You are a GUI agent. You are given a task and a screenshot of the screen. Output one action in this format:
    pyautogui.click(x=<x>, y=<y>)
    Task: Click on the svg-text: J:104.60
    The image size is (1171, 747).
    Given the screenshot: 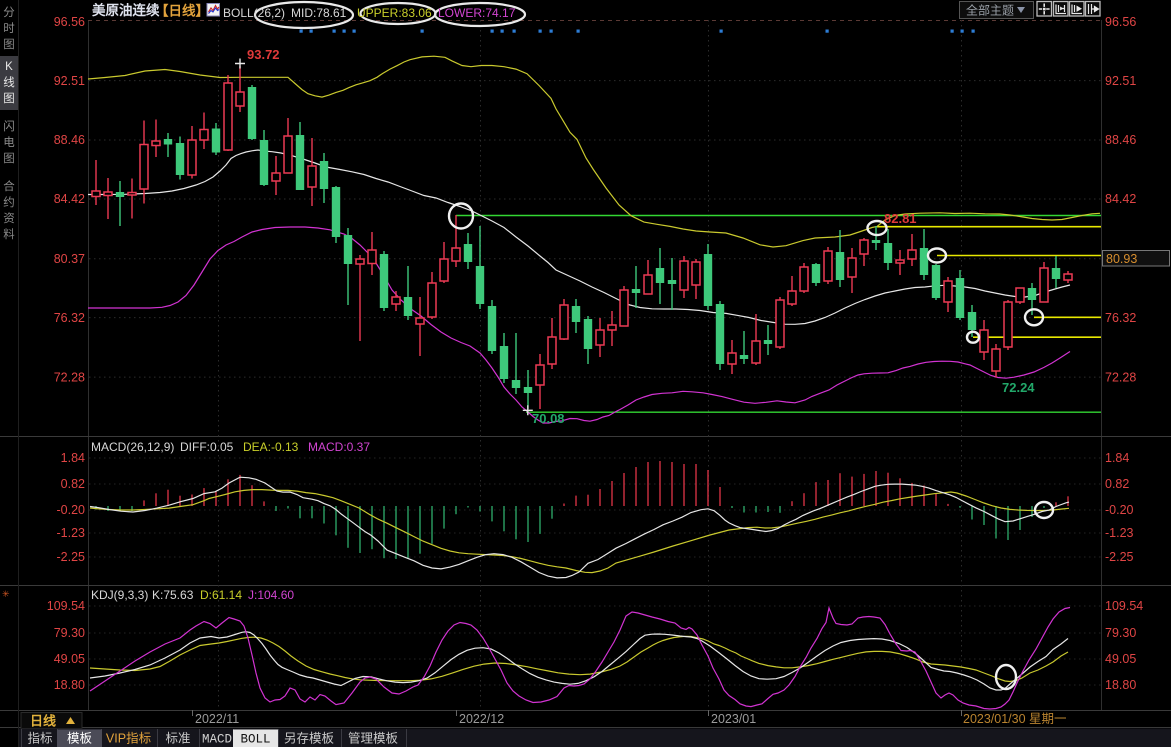 What is the action you would take?
    pyautogui.click(x=271, y=595)
    